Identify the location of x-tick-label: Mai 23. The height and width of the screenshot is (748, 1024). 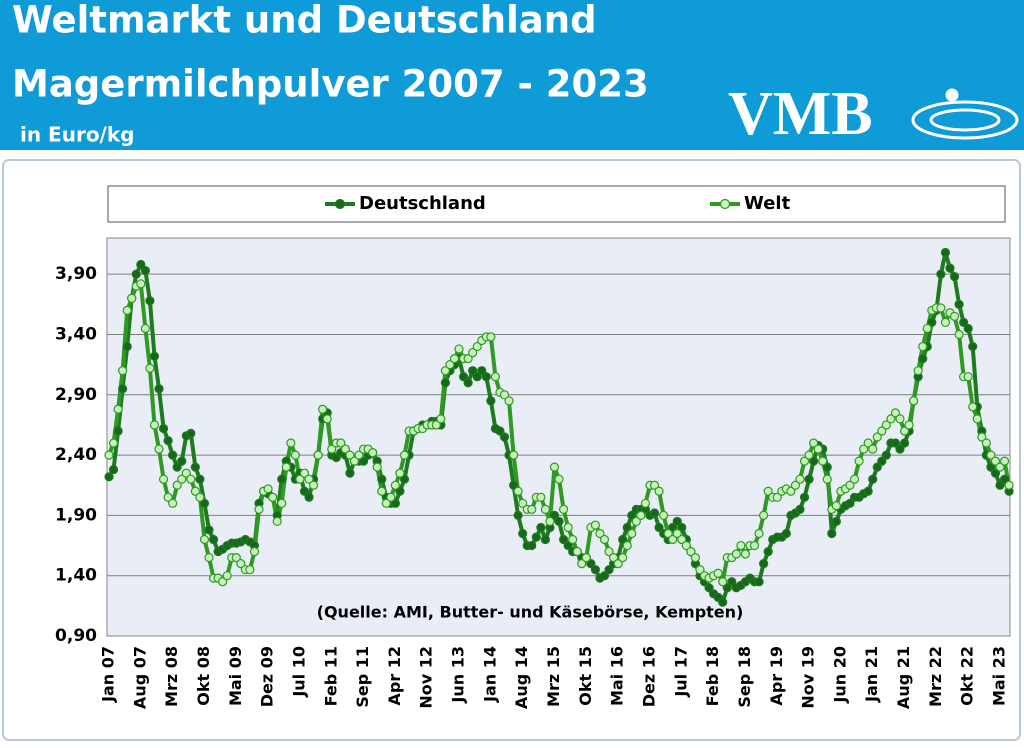
(999, 676).